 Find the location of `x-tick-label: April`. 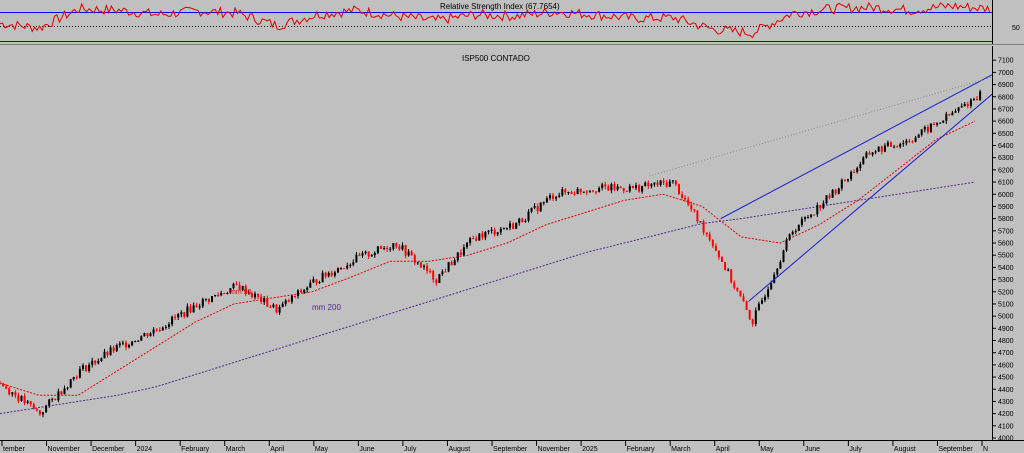

x-tick-label: April is located at coordinates (277, 449).